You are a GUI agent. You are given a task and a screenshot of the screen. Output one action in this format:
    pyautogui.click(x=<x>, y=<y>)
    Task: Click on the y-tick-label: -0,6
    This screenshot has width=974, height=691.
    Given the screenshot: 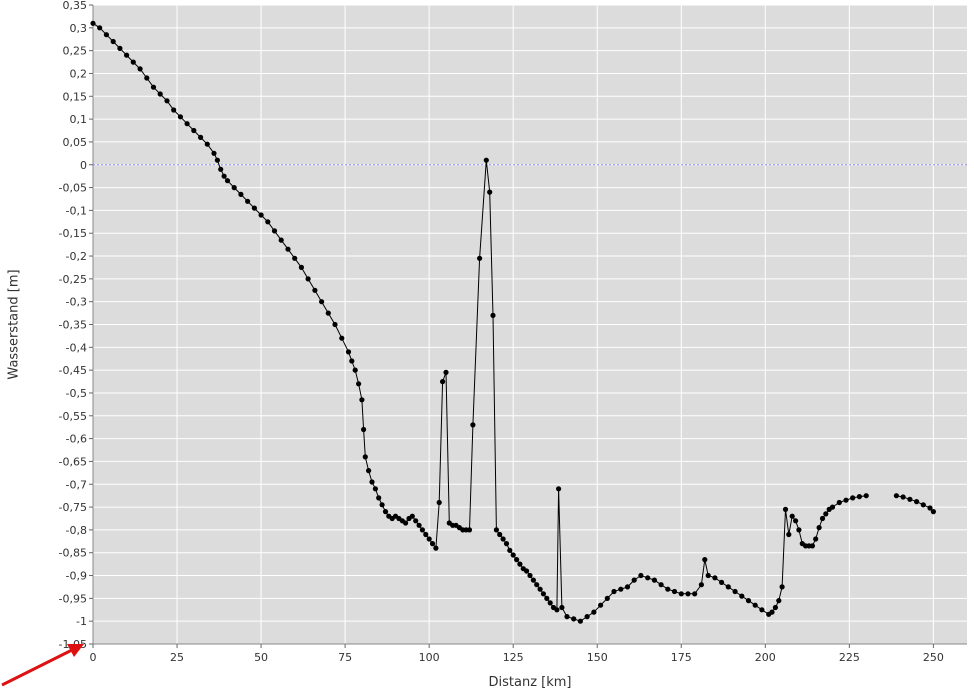 What is the action you would take?
    pyautogui.click(x=76, y=439)
    